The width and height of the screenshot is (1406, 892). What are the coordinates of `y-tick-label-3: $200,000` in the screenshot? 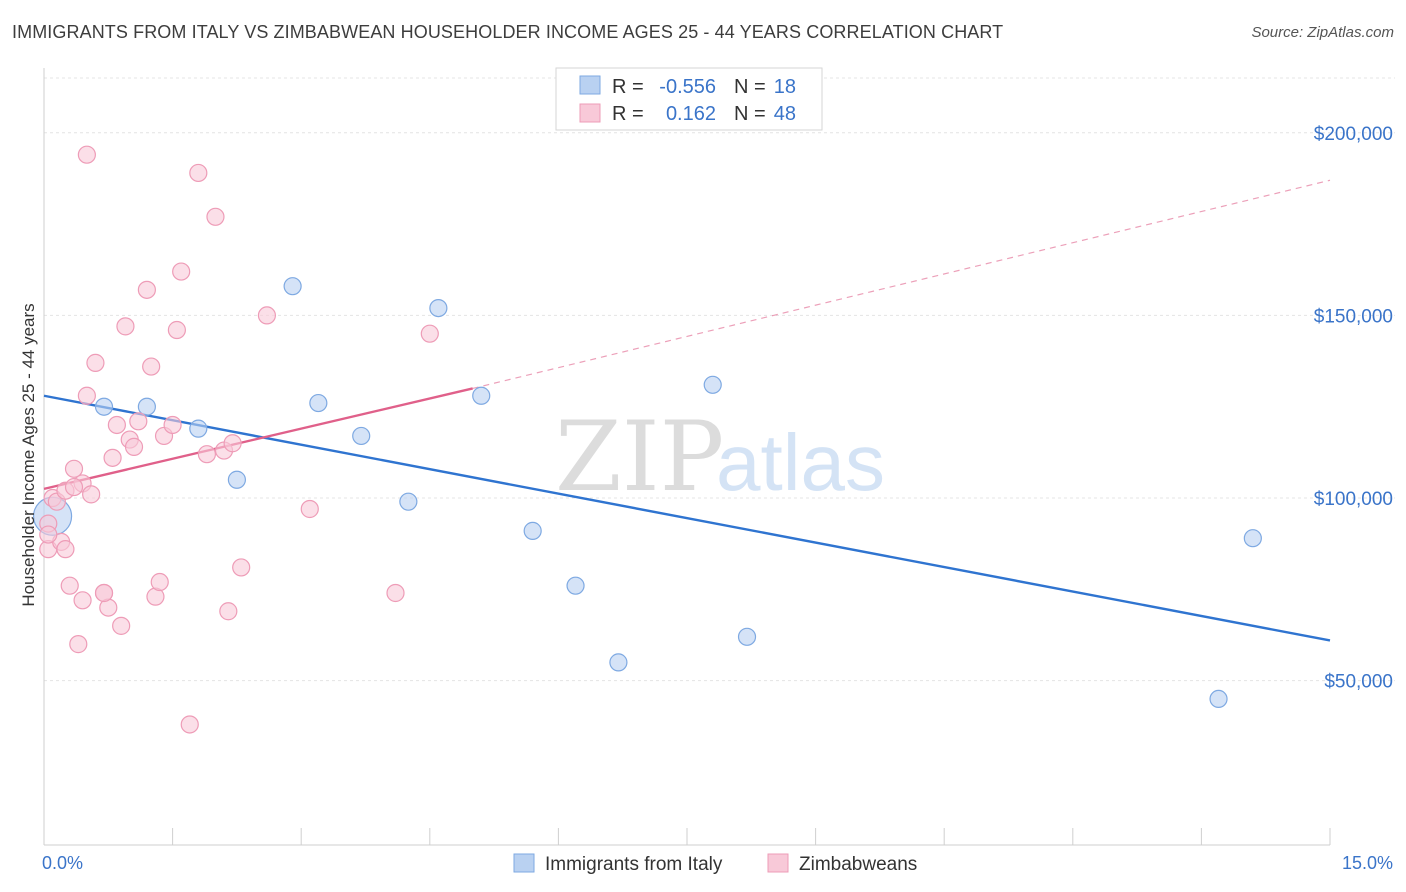 It's located at (1353, 134).